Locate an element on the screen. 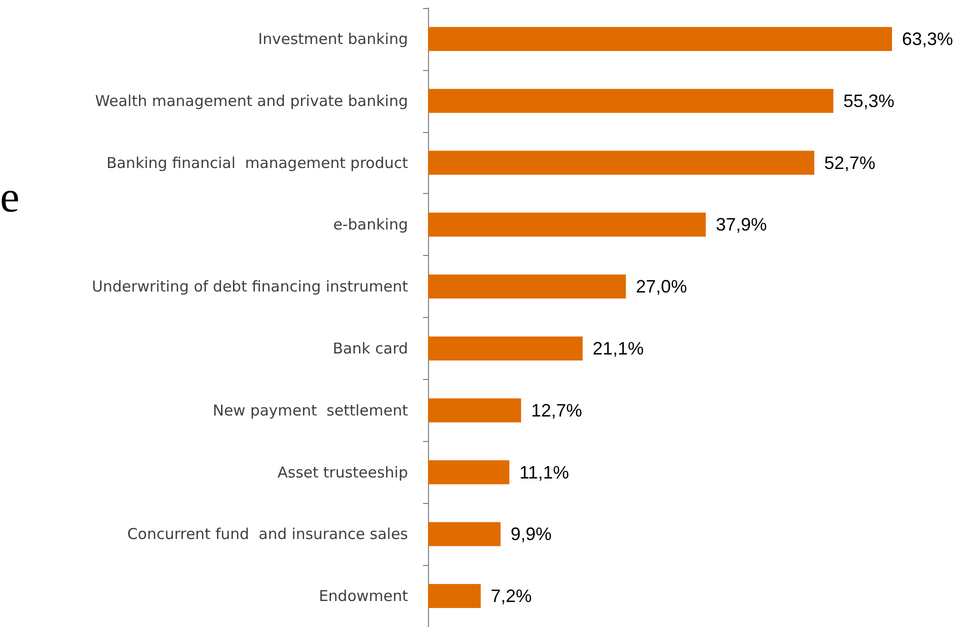 The width and height of the screenshot is (980, 627). y-tick-label: Banking financial management product is located at coordinates (257, 163).